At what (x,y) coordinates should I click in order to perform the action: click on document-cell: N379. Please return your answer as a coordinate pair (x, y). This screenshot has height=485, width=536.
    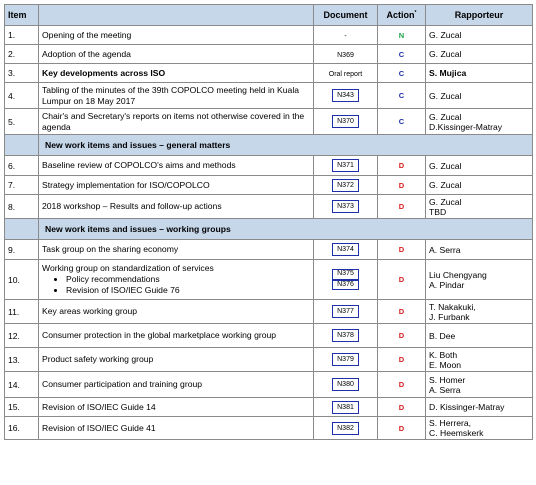
    Looking at the image, I should click on (345, 359).